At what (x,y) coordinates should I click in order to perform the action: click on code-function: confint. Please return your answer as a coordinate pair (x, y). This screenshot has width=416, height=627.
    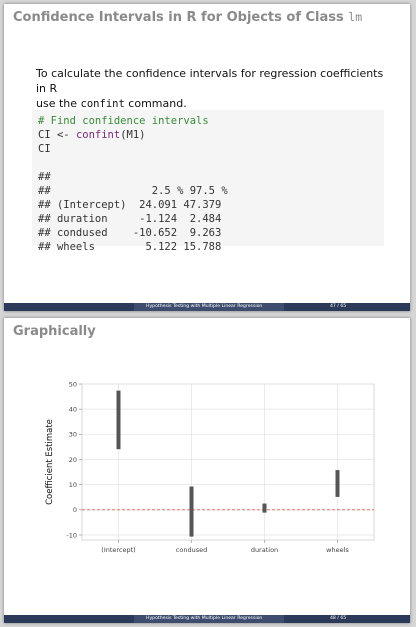
    Looking at the image, I should click on (98, 135).